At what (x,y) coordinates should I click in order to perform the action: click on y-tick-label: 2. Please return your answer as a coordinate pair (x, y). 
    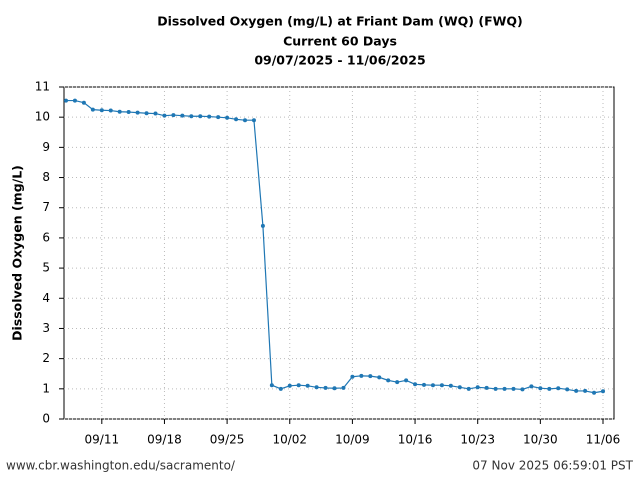
    Looking at the image, I should click on (46, 358).